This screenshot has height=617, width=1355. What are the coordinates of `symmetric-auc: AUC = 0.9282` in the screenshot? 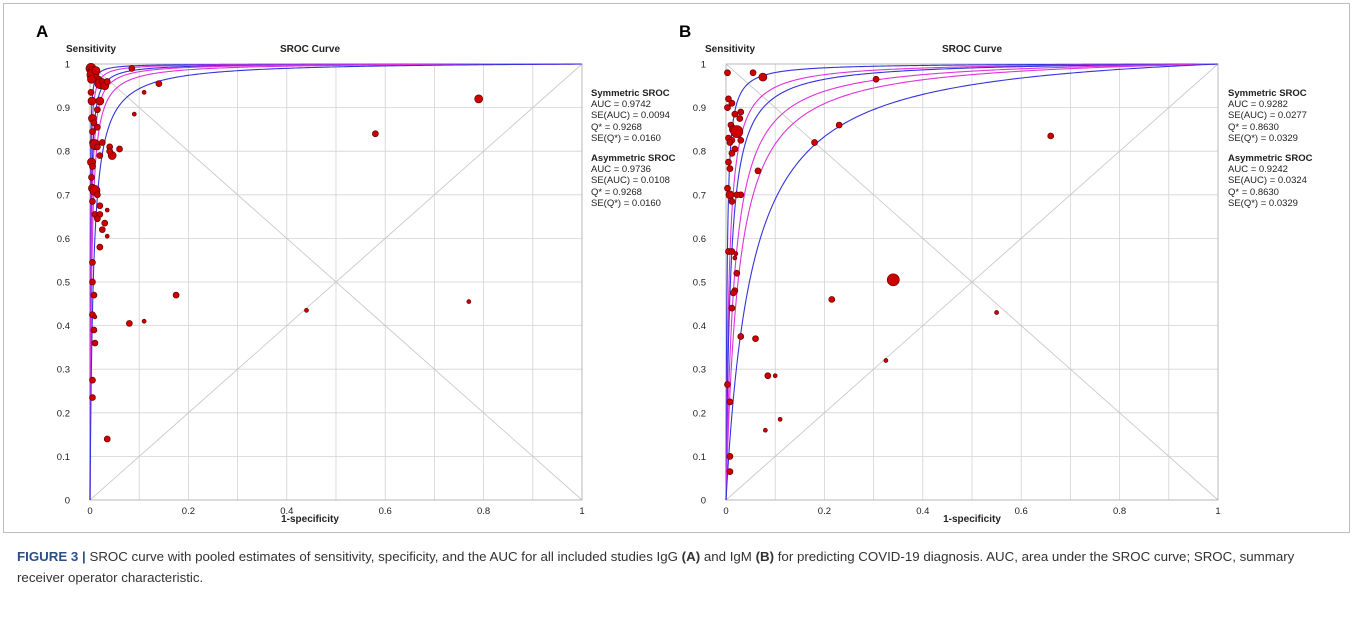 It's located at (1258, 105).